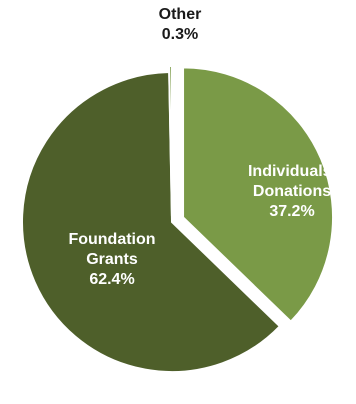 The width and height of the screenshot is (356, 404). I want to click on slice-label: Other 0.3%, so click(180, 24).